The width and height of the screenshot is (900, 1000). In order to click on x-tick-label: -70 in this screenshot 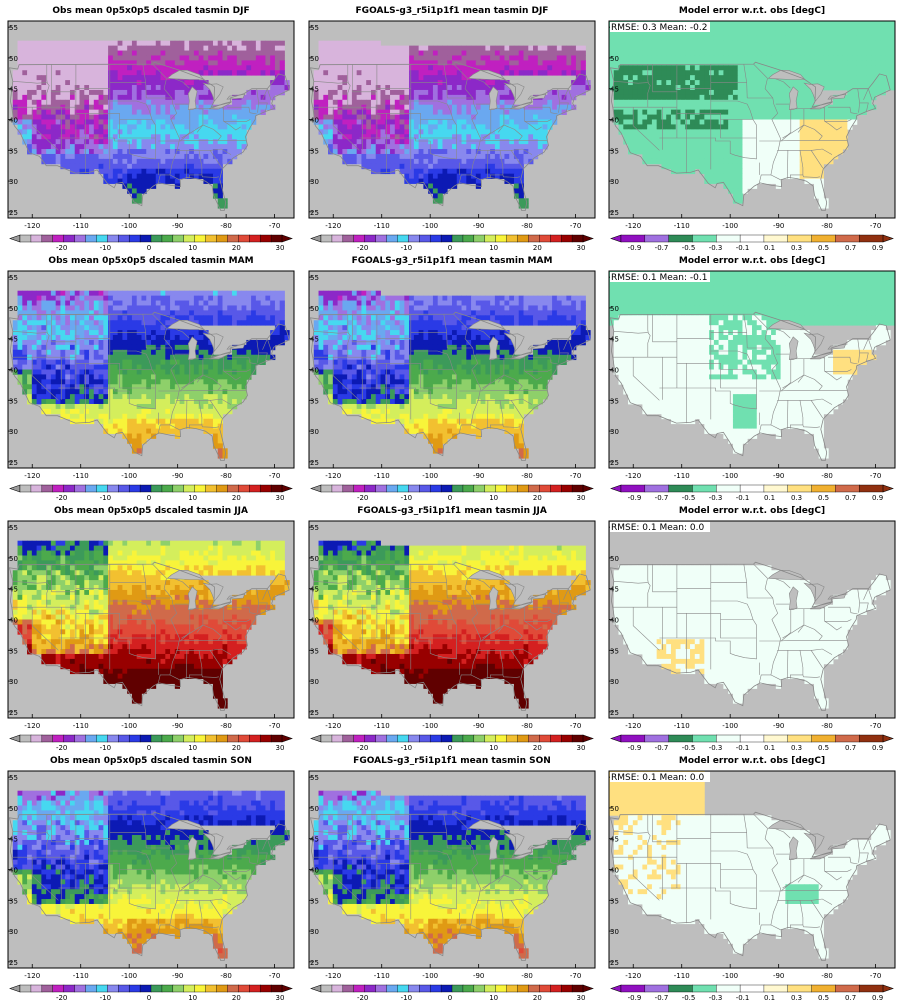, I will do `click(875, 226)`.